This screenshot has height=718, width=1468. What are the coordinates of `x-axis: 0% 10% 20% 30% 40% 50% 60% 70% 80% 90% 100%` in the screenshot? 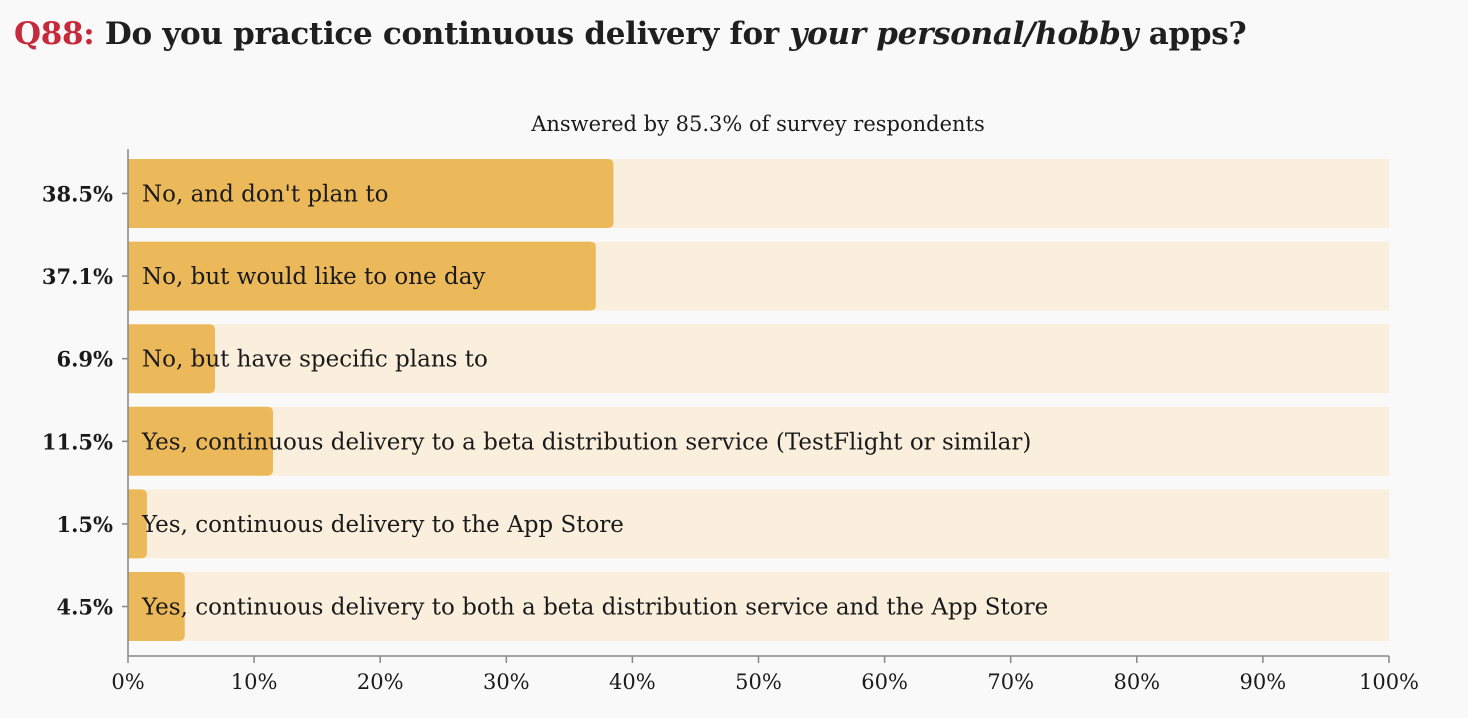 It's located at (765, 674).